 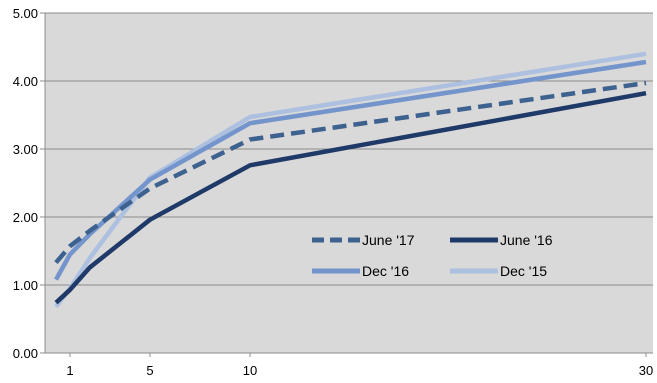 What do you see at coordinates (432, 255) in the screenshot?
I see `legend: June '17 June '16 Dec '16 Dec '15` at bounding box center [432, 255].